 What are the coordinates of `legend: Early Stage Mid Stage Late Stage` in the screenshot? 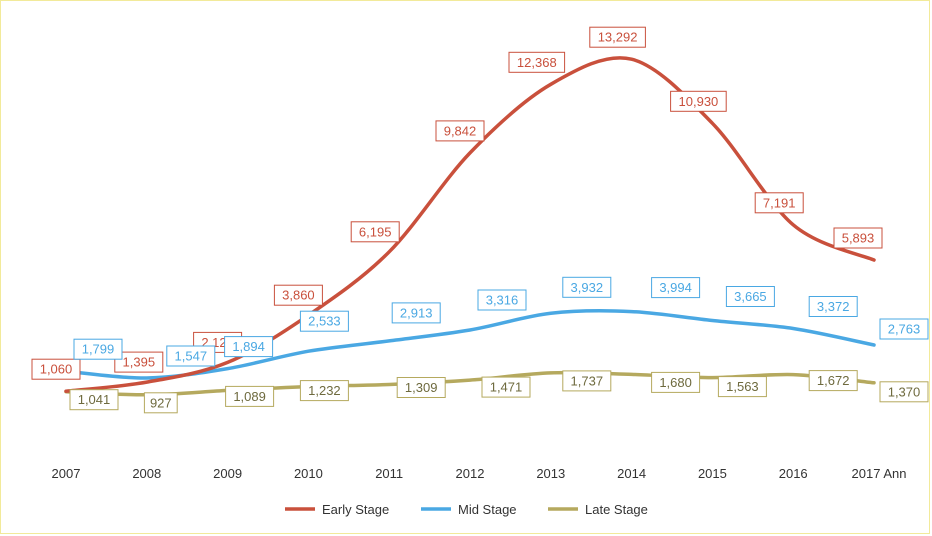 It's located at (466, 509).